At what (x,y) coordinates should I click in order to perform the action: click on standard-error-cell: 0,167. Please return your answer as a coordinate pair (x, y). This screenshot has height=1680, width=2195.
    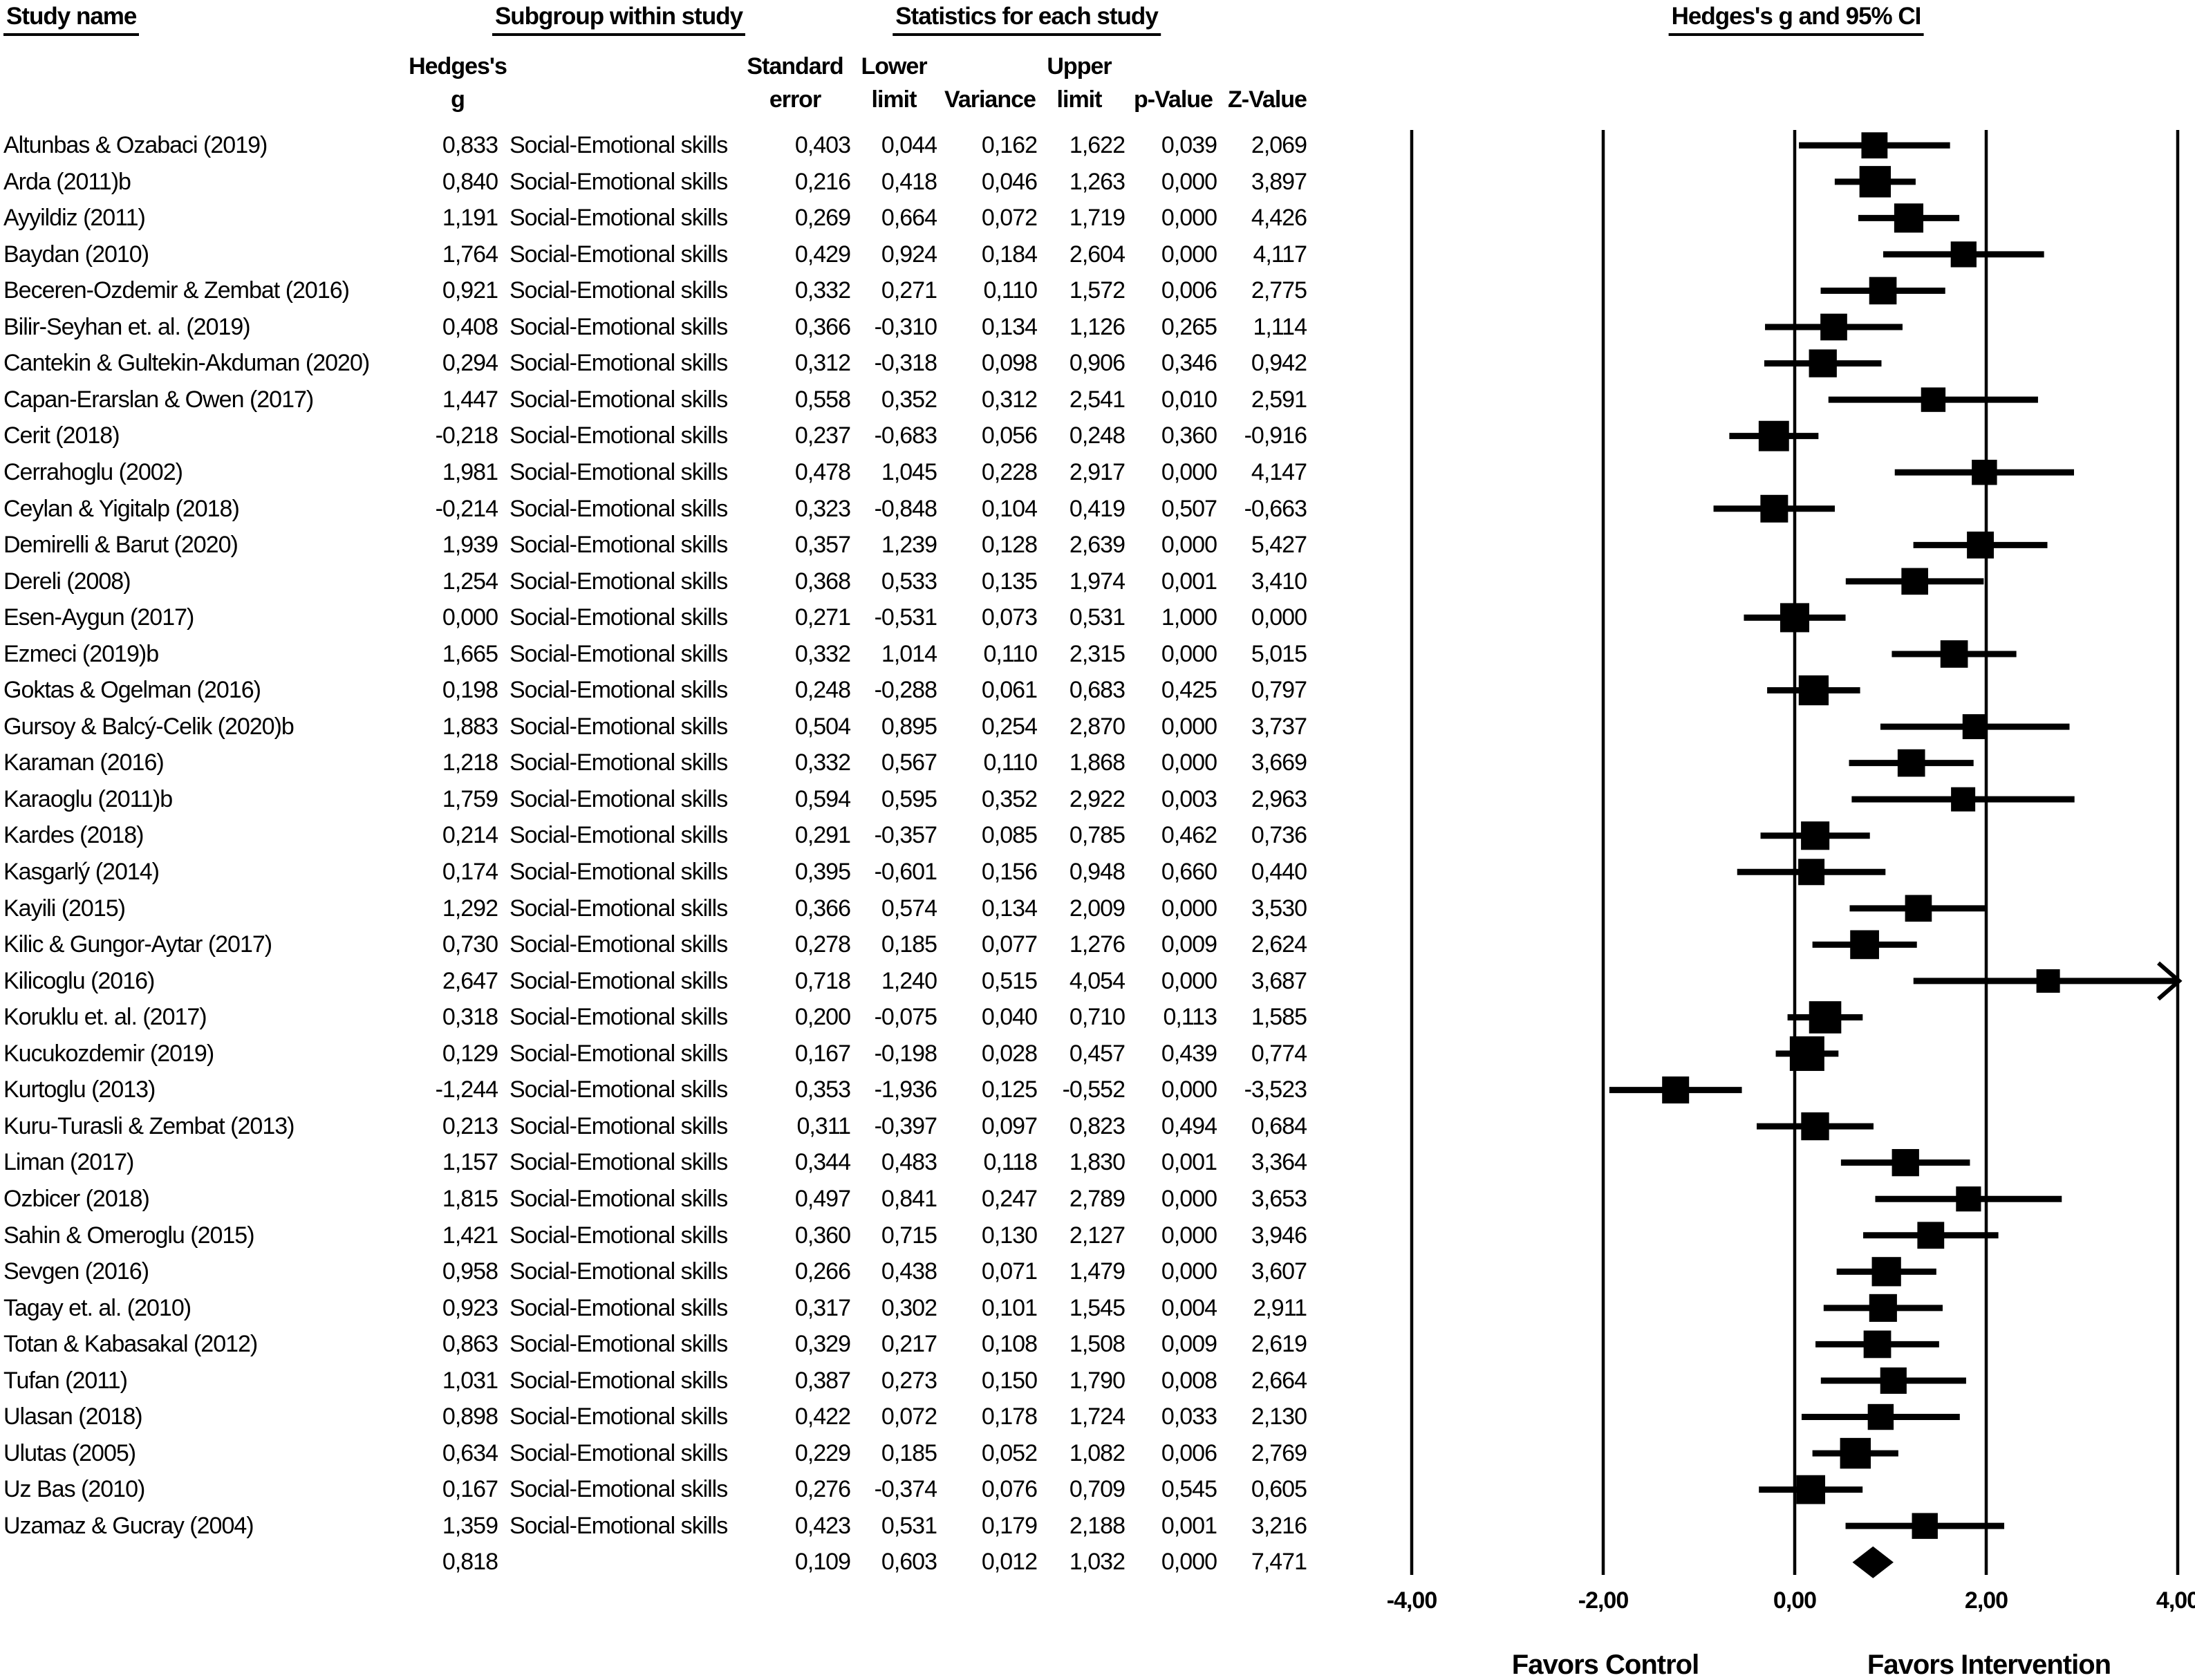
    Looking at the image, I should click on (822, 1053).